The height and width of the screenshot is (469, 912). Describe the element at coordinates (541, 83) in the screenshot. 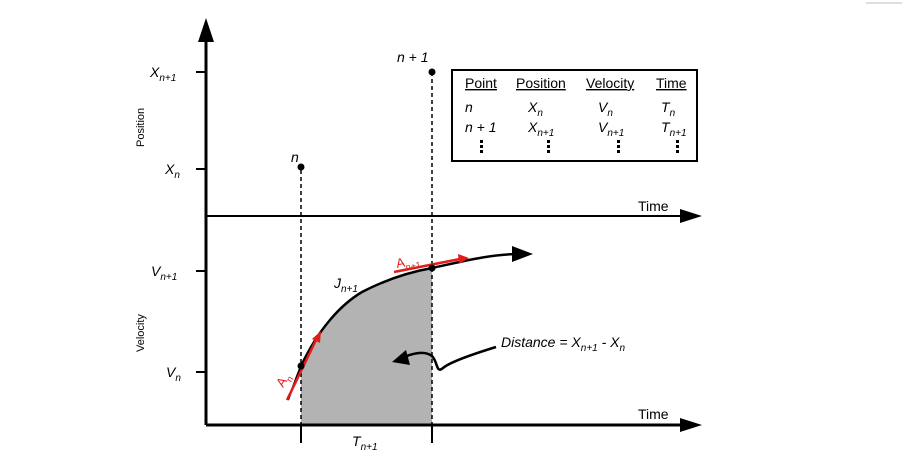

I see `table-header-position: Position` at that location.